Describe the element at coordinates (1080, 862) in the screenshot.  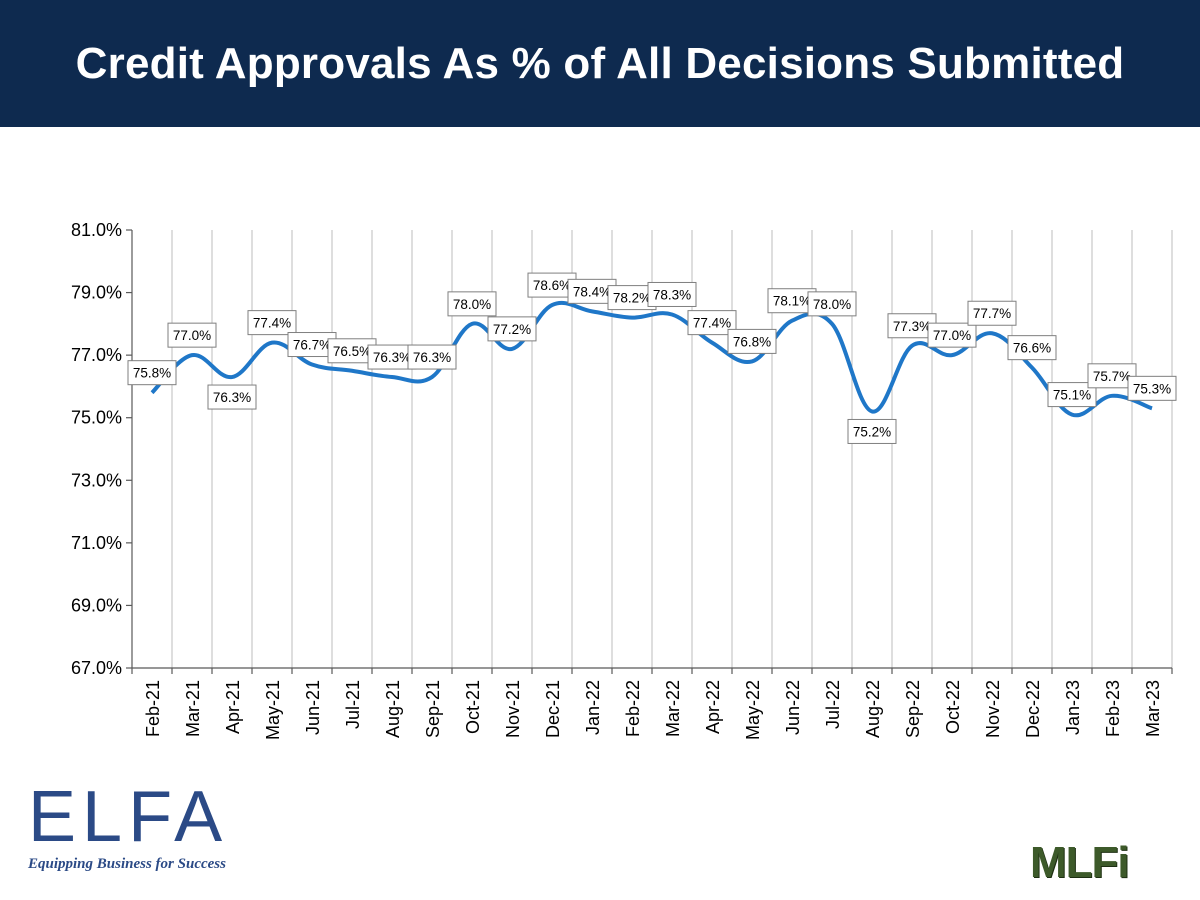
I see `mlfi-logo: MLFi` at that location.